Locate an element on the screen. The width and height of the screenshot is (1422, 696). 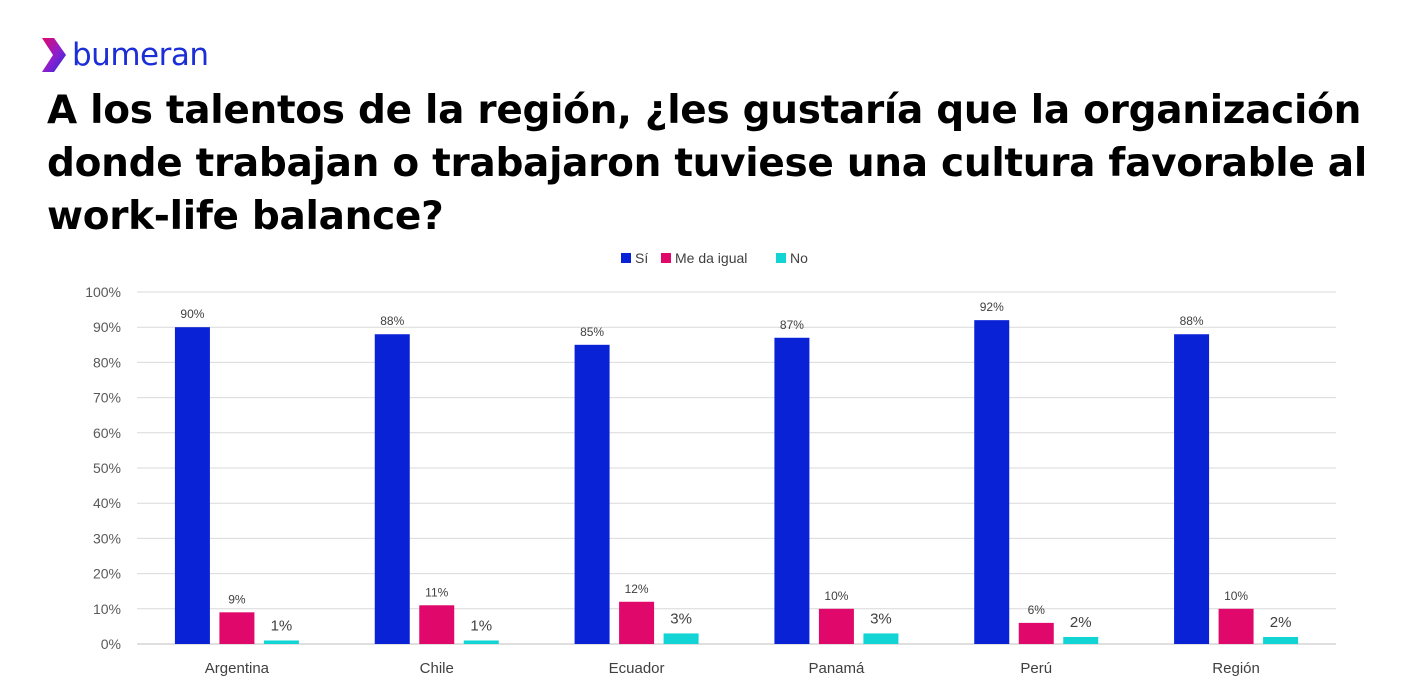
x-tick-label: Región is located at coordinates (1236, 668).